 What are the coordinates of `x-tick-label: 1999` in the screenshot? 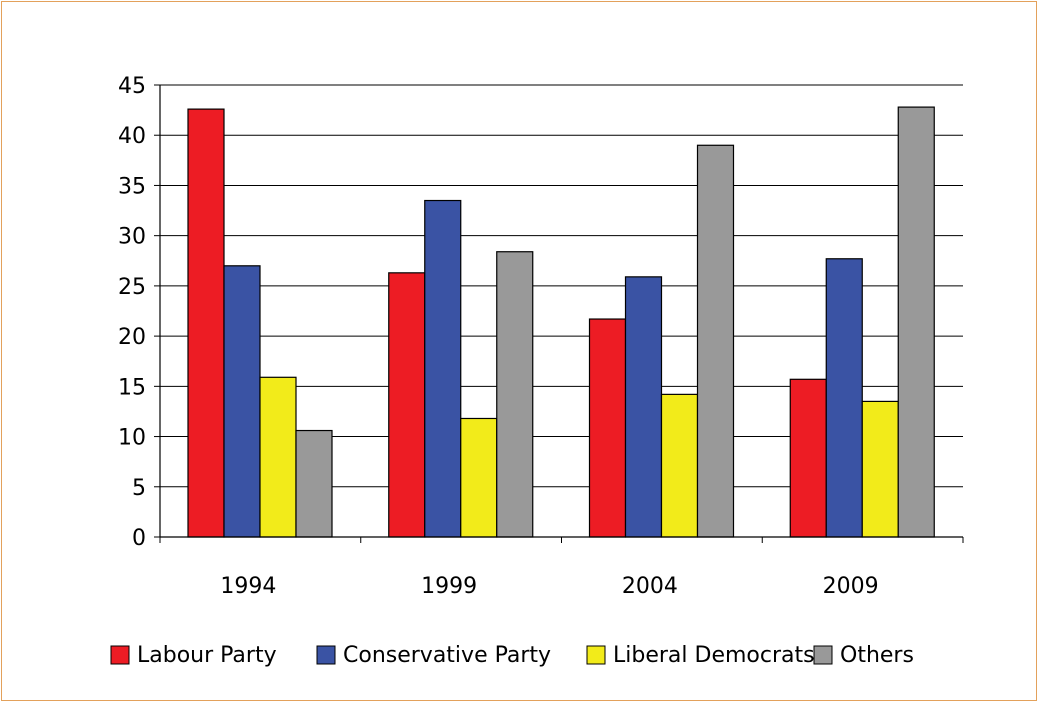 It's located at (449, 586).